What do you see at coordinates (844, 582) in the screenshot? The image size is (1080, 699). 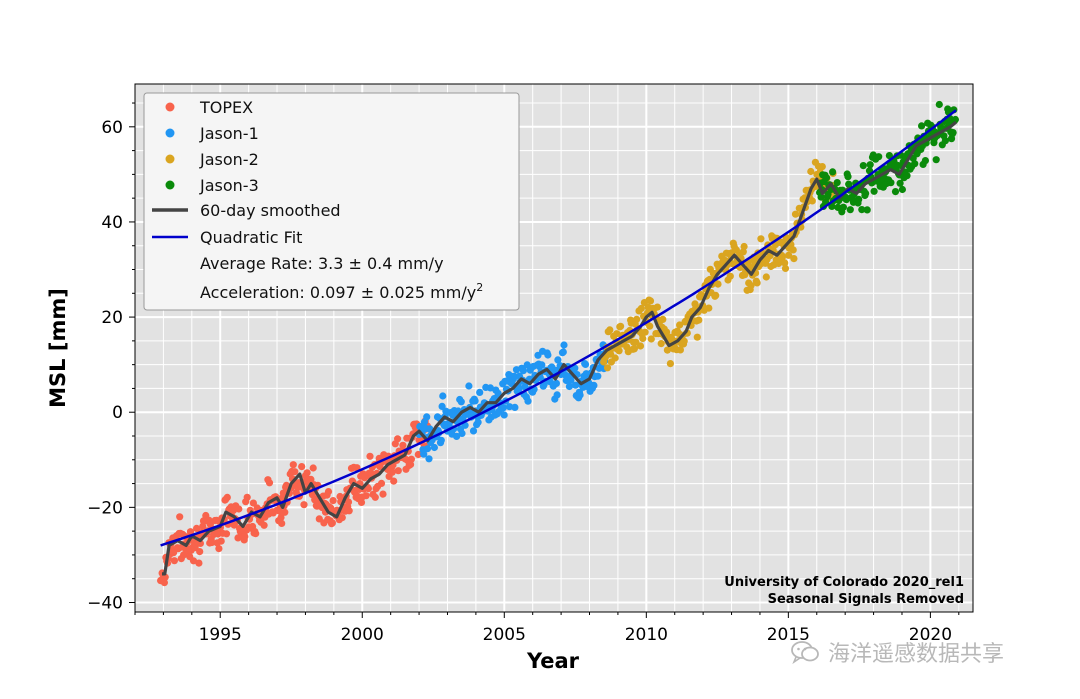 I see `credit-line-1: University of Colorado 2020_rel1` at bounding box center [844, 582].